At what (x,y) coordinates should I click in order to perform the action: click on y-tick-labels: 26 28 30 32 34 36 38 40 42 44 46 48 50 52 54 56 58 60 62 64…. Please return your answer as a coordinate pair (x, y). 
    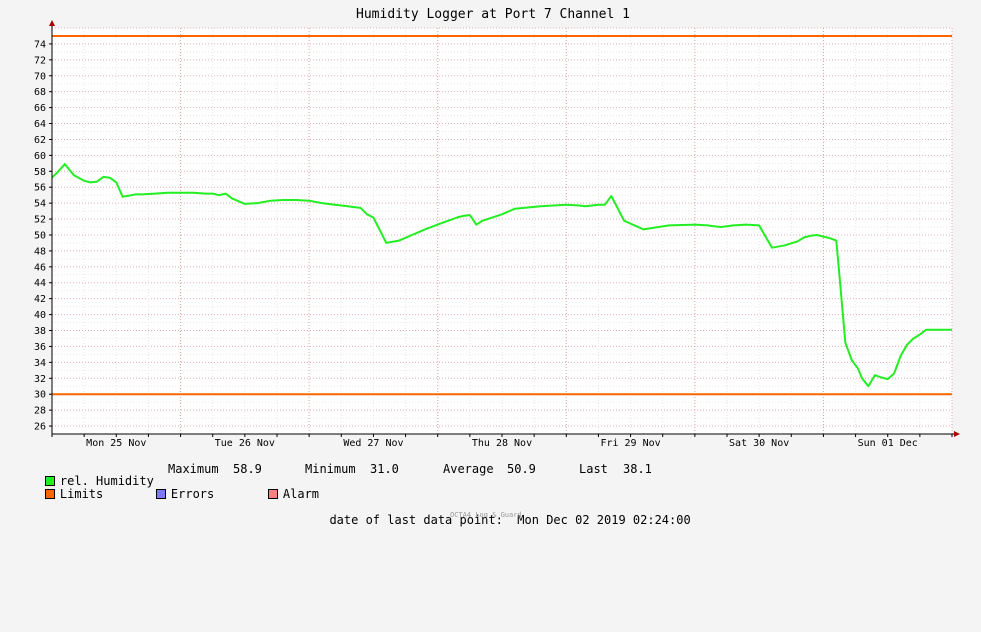
    Looking at the image, I should click on (40, 235).